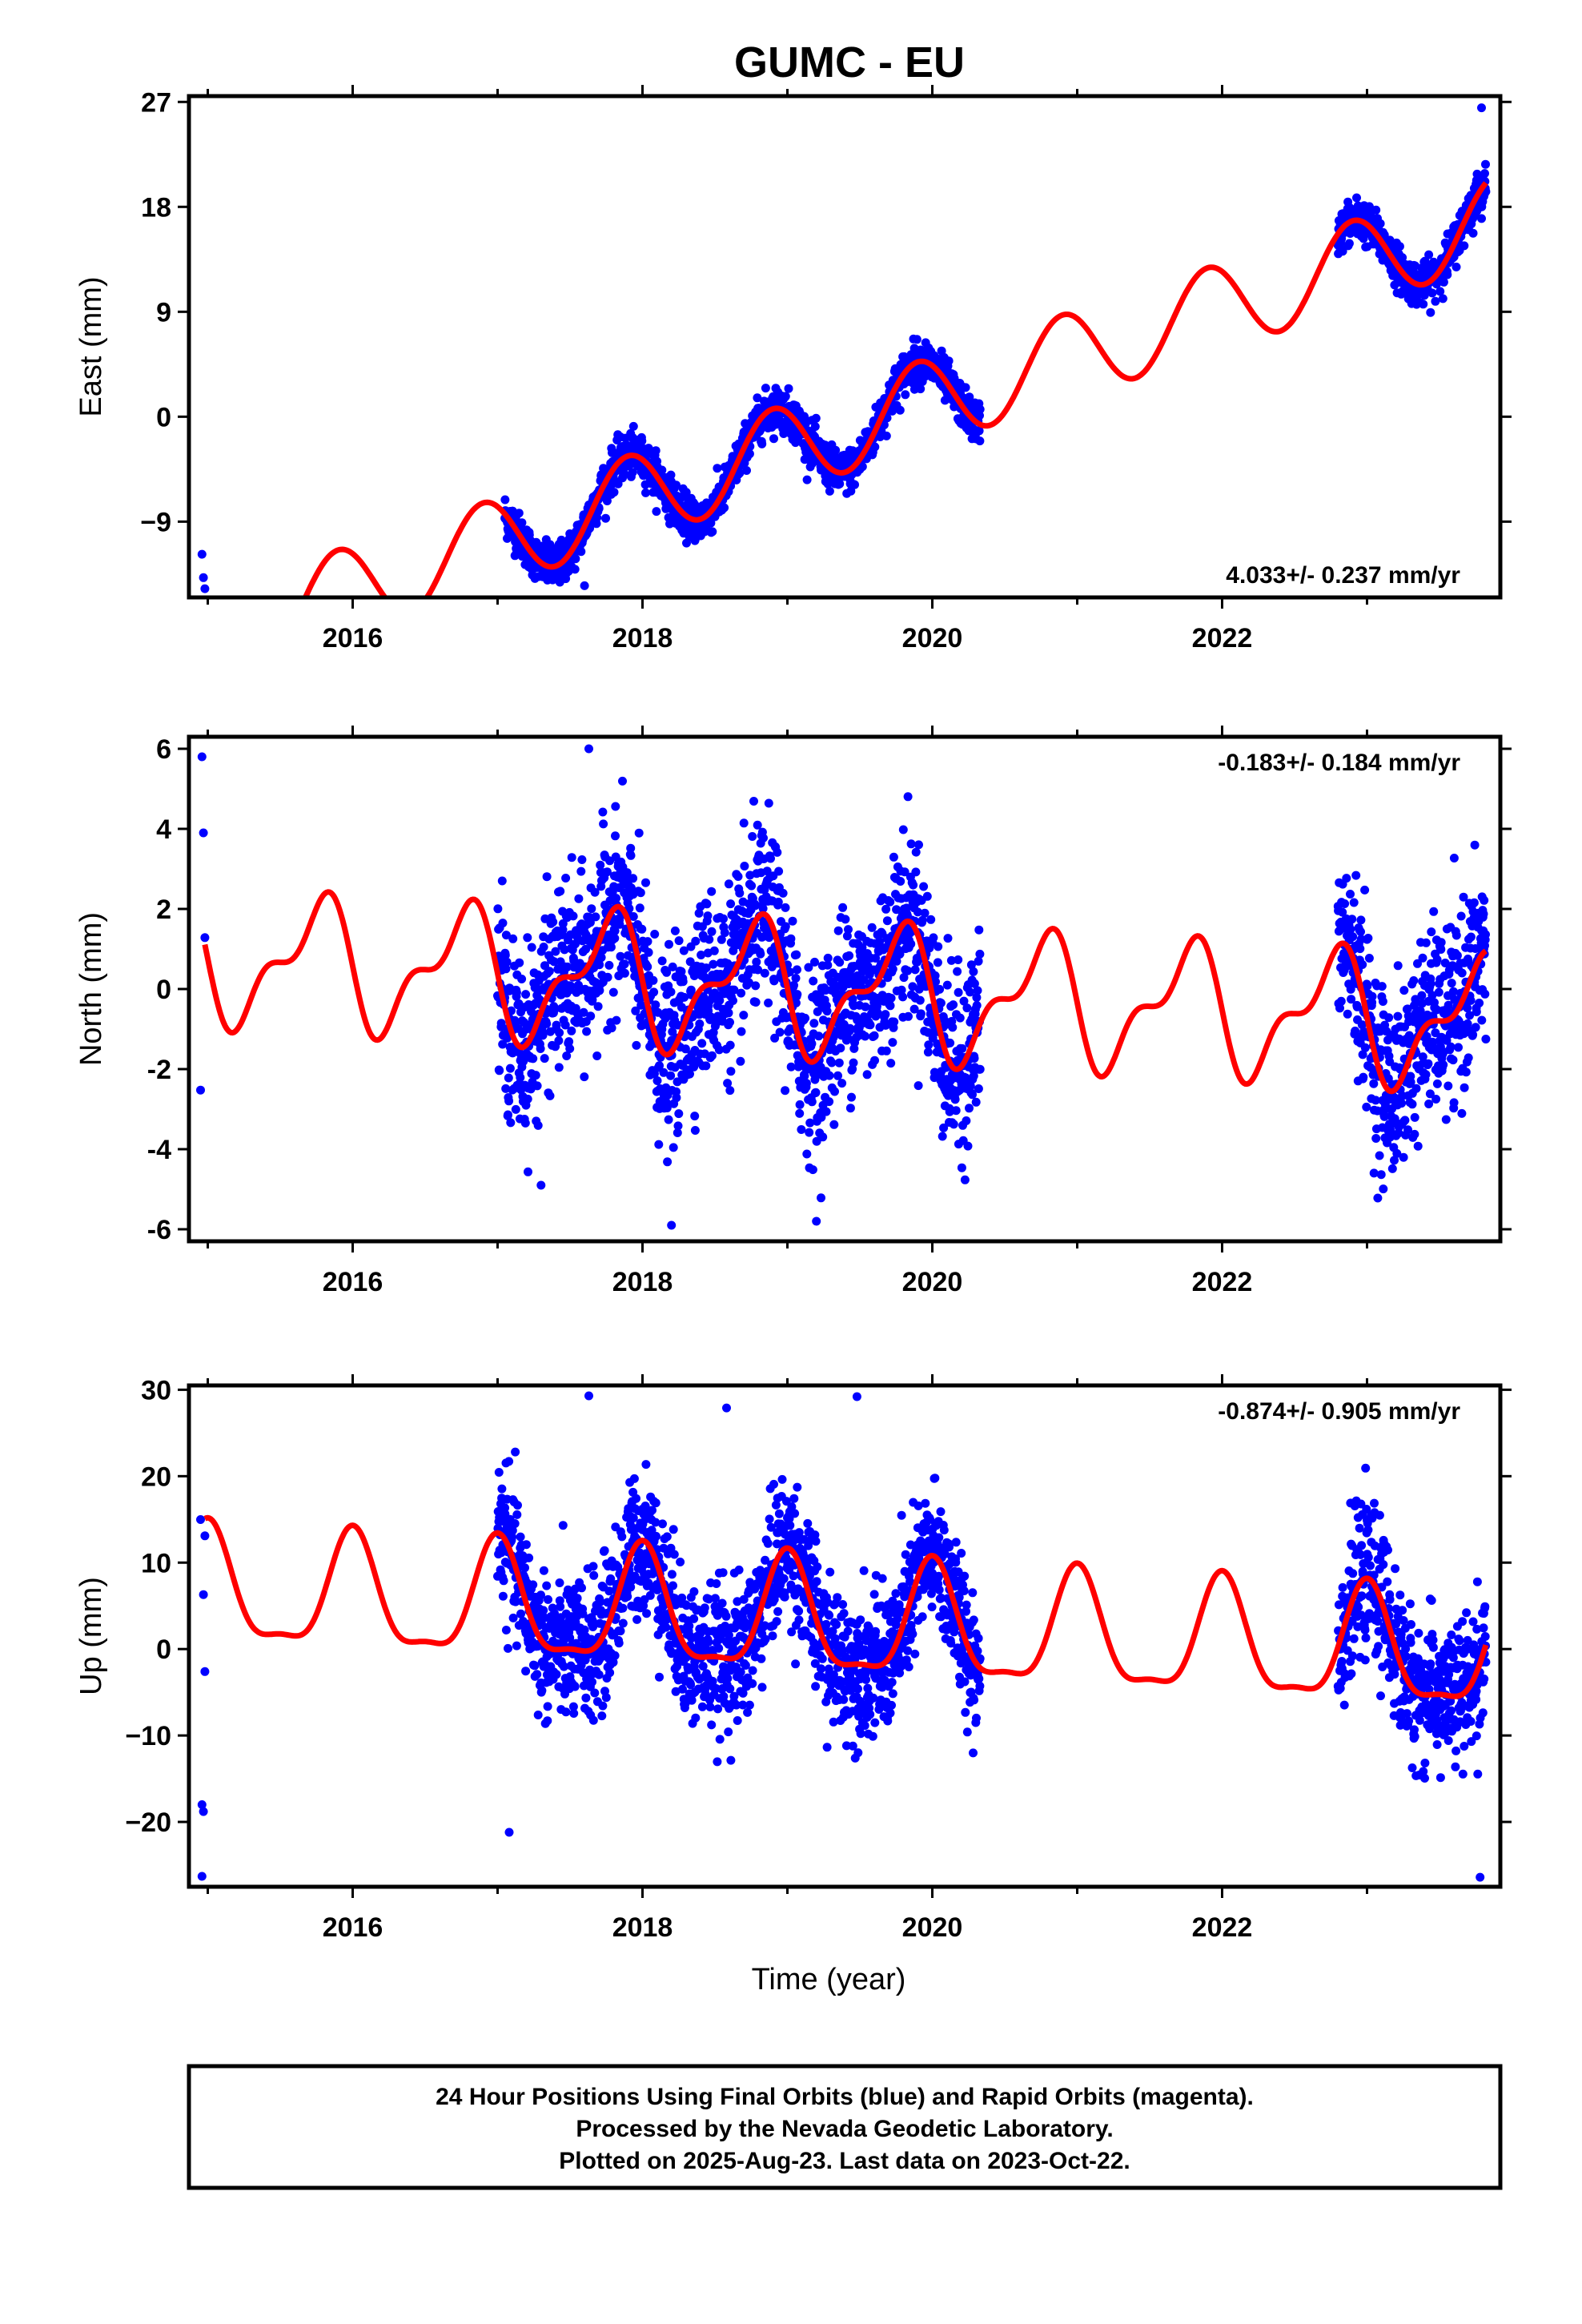  Describe the element at coordinates (164, 417) in the screenshot. I see `y-tick-label: 0` at that location.